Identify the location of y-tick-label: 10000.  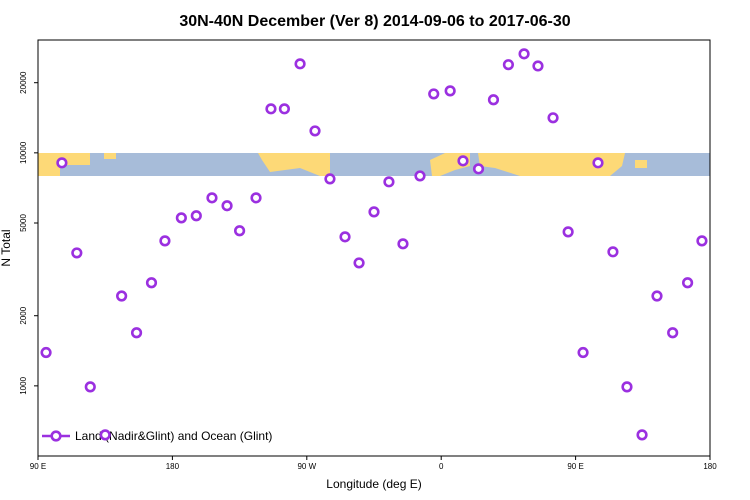
(23, 152).